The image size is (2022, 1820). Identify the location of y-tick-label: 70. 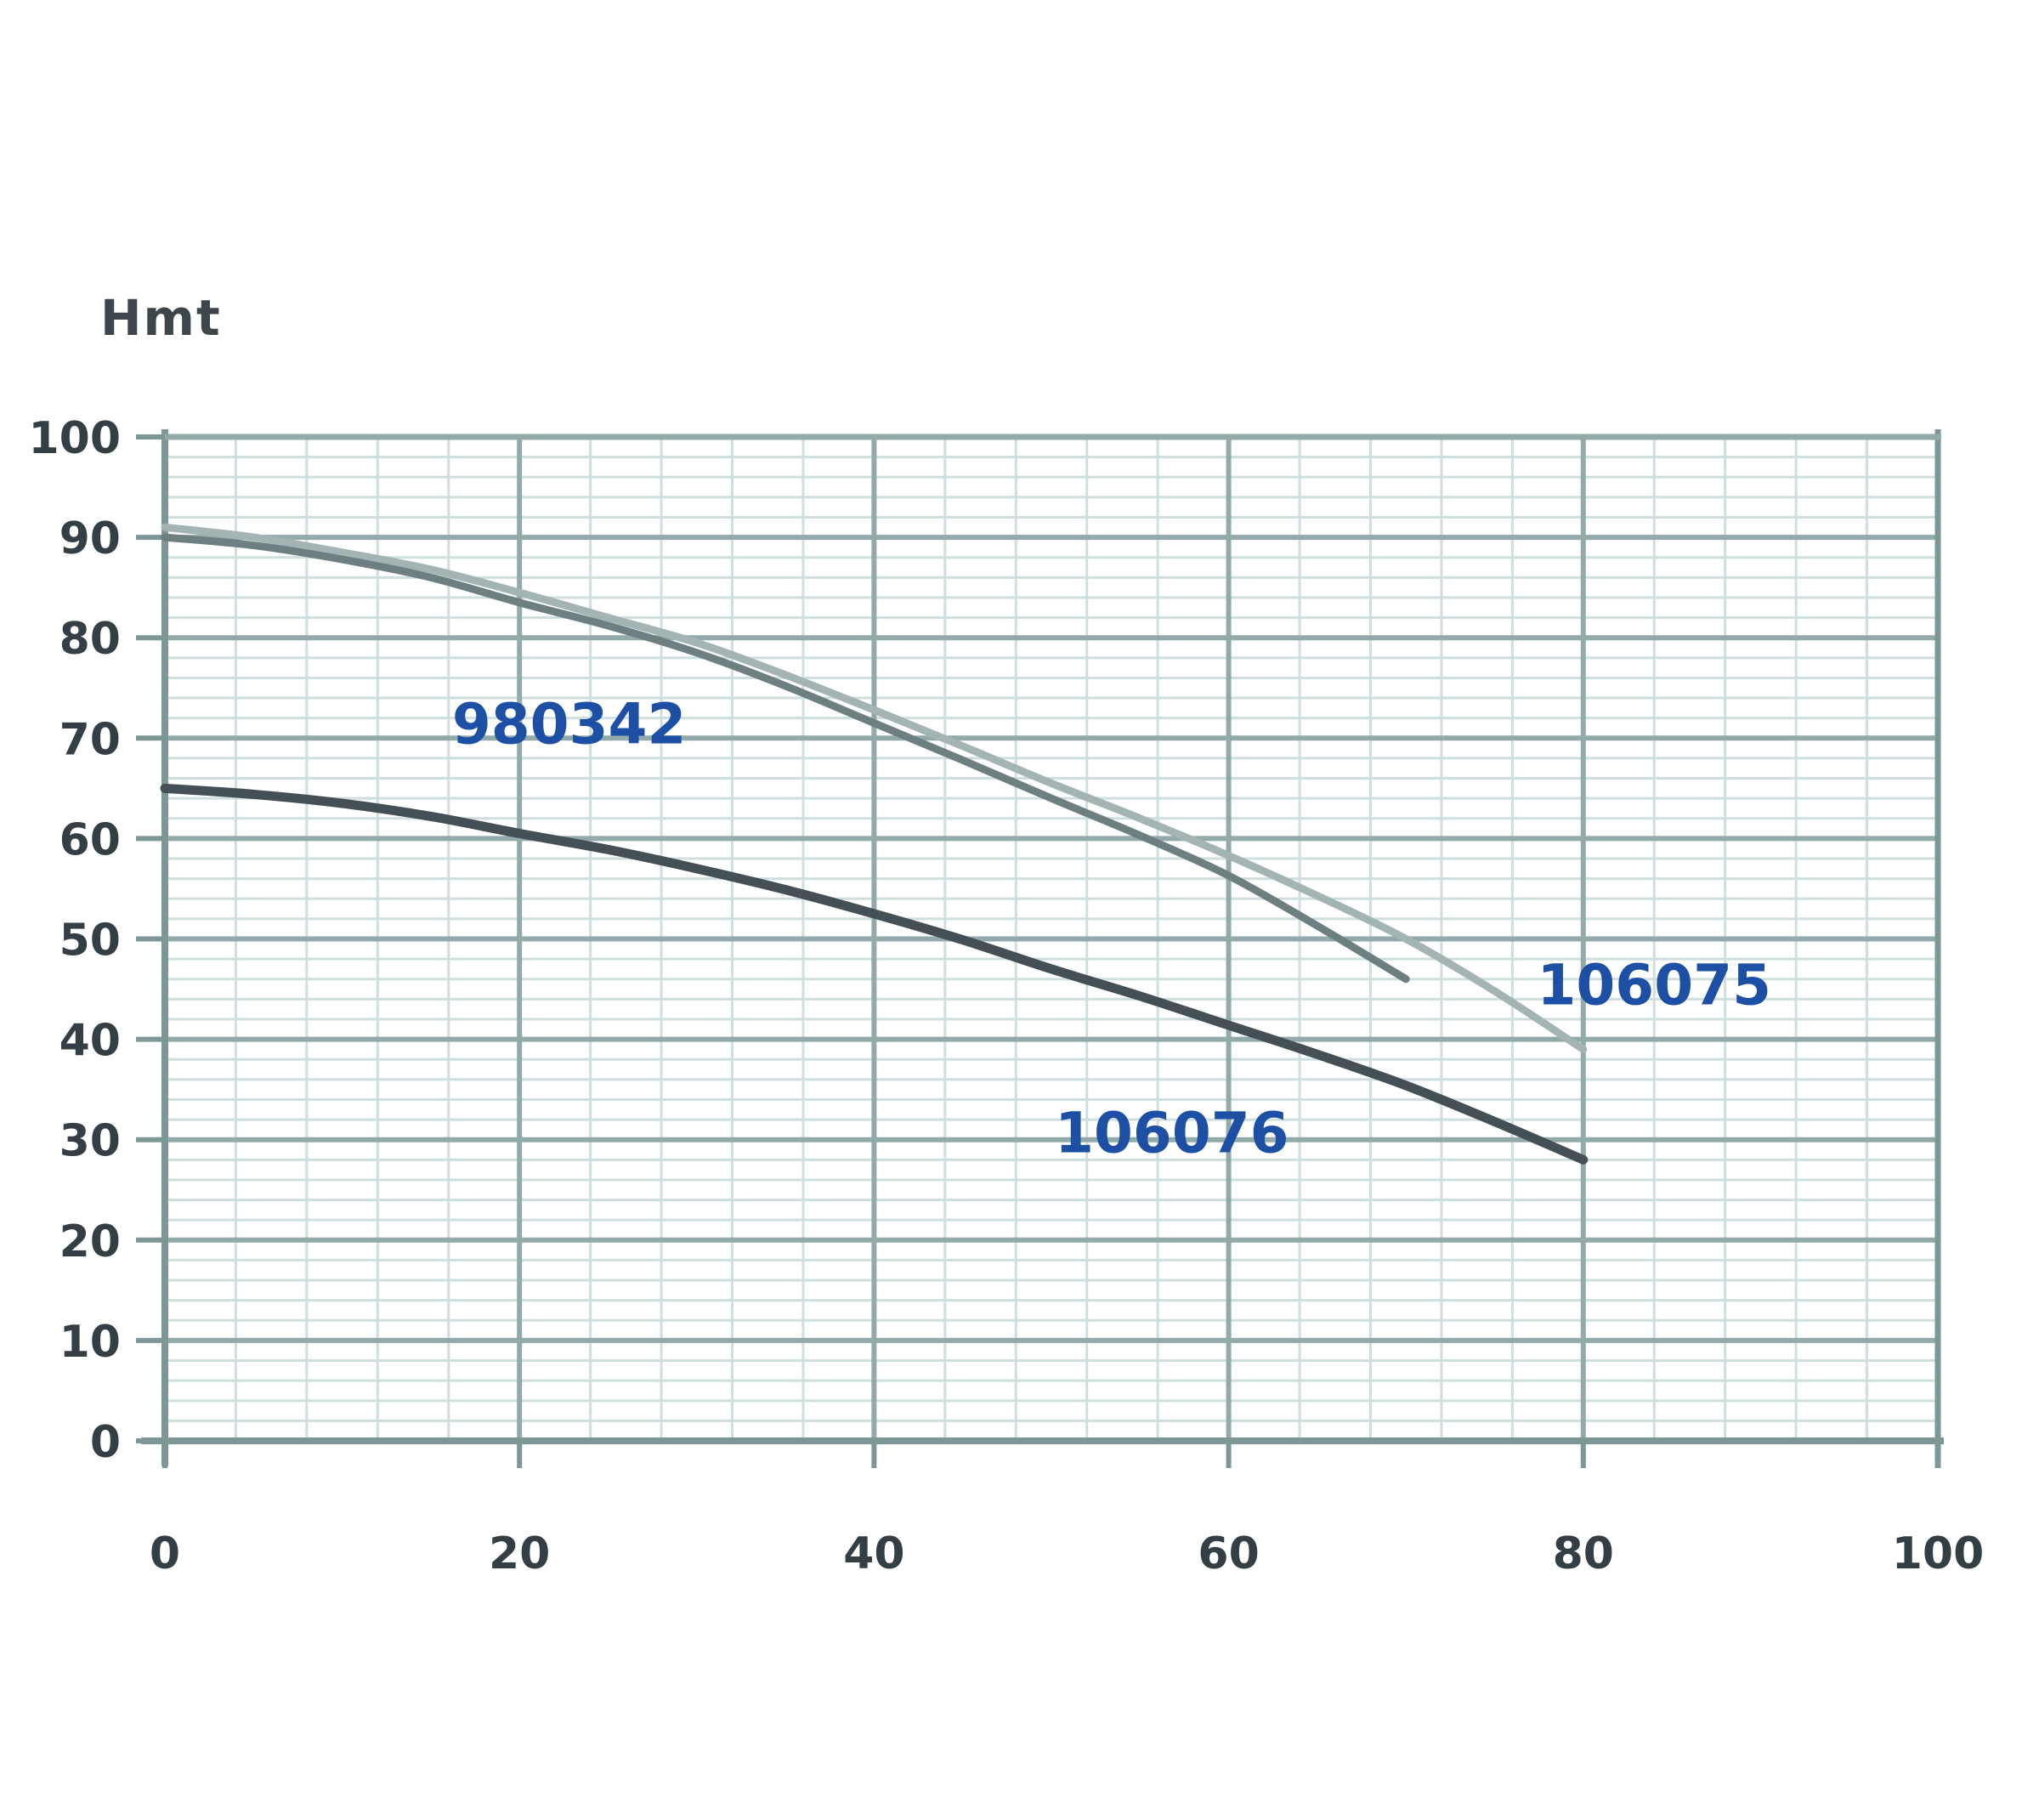
(90, 739).